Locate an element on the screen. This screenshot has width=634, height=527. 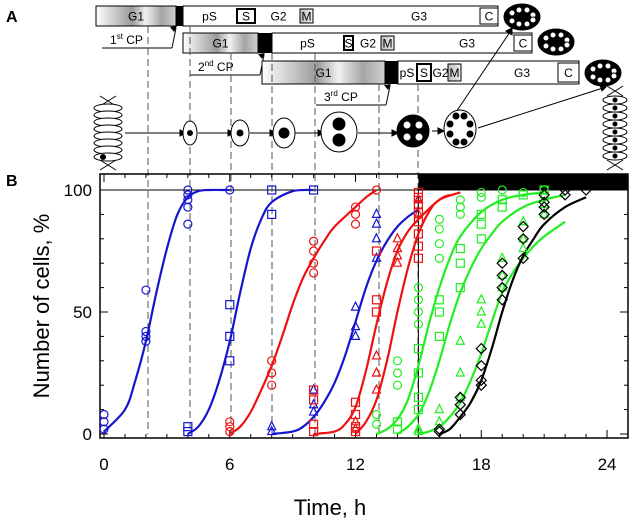
x-tick-label: 0 is located at coordinates (103, 464).